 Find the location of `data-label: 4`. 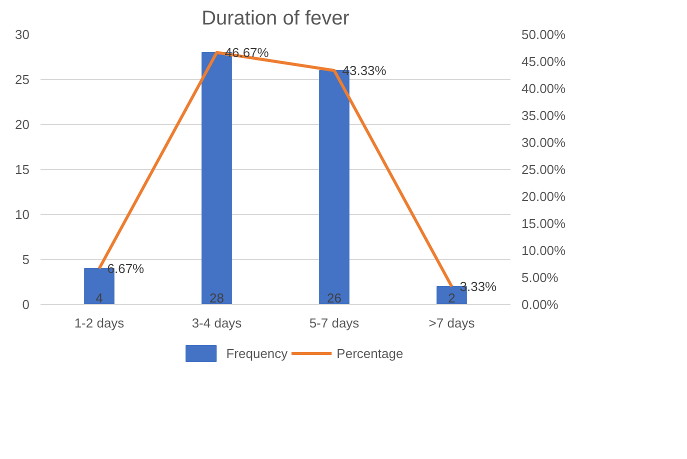

data-label: 4 is located at coordinates (99, 298).